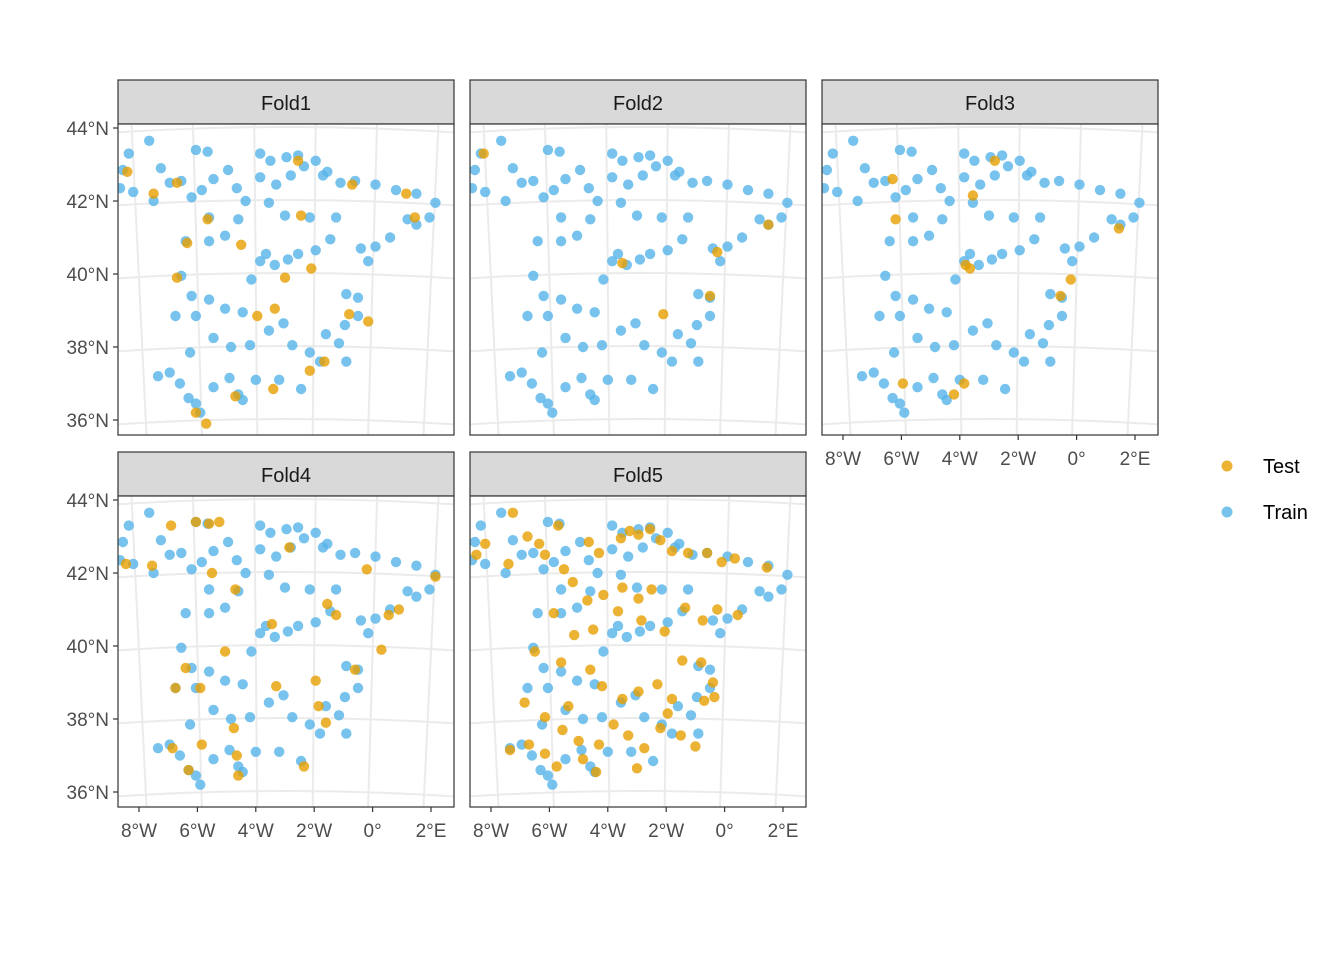 This screenshot has height=960, width=1344. I want to click on panel-area: 36°N 38°N 40°N 42°N 44°N 8°W 6°W 4°W 2°W 0° 2°E, so click(261, 666).